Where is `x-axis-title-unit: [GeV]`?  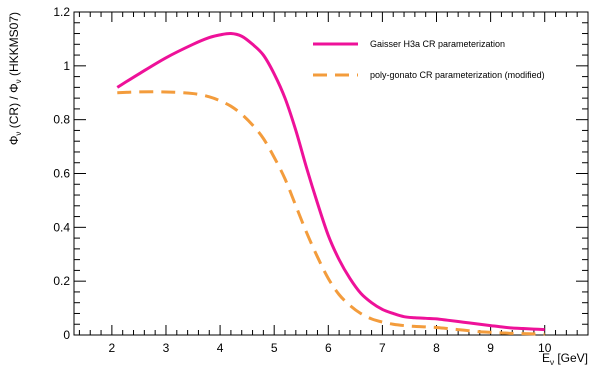 x-axis-title-unit: [GeV] is located at coordinates (571, 358).